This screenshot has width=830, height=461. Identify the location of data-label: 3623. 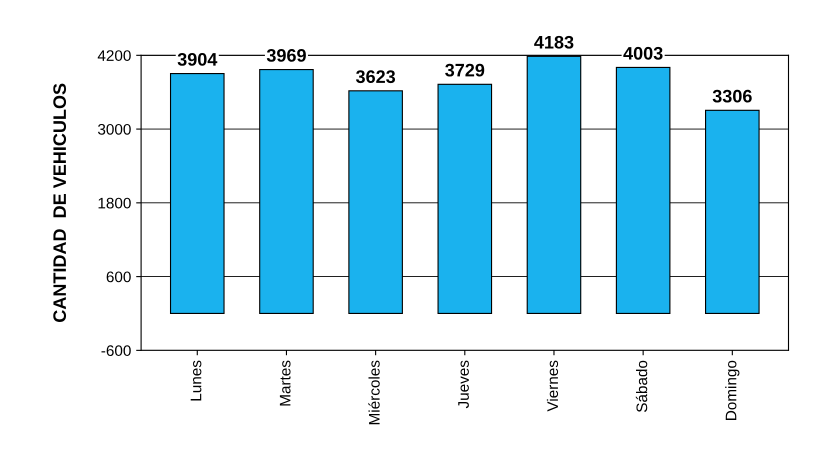
(376, 77).